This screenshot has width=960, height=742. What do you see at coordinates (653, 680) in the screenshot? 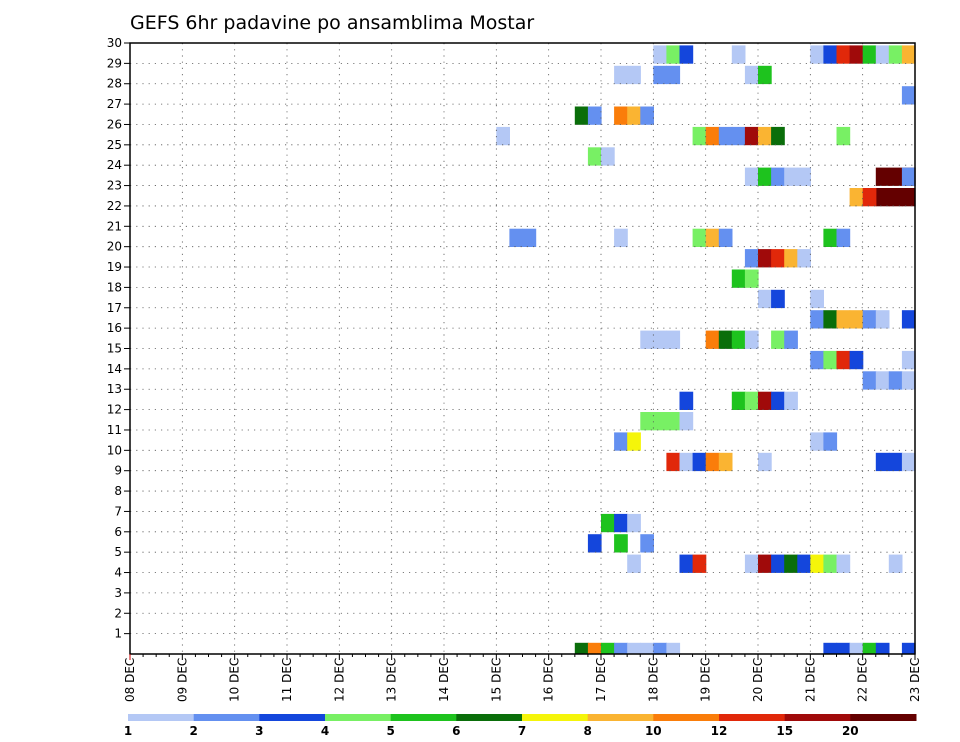
I see `x-tick-label: 18 DEC` at bounding box center [653, 680].